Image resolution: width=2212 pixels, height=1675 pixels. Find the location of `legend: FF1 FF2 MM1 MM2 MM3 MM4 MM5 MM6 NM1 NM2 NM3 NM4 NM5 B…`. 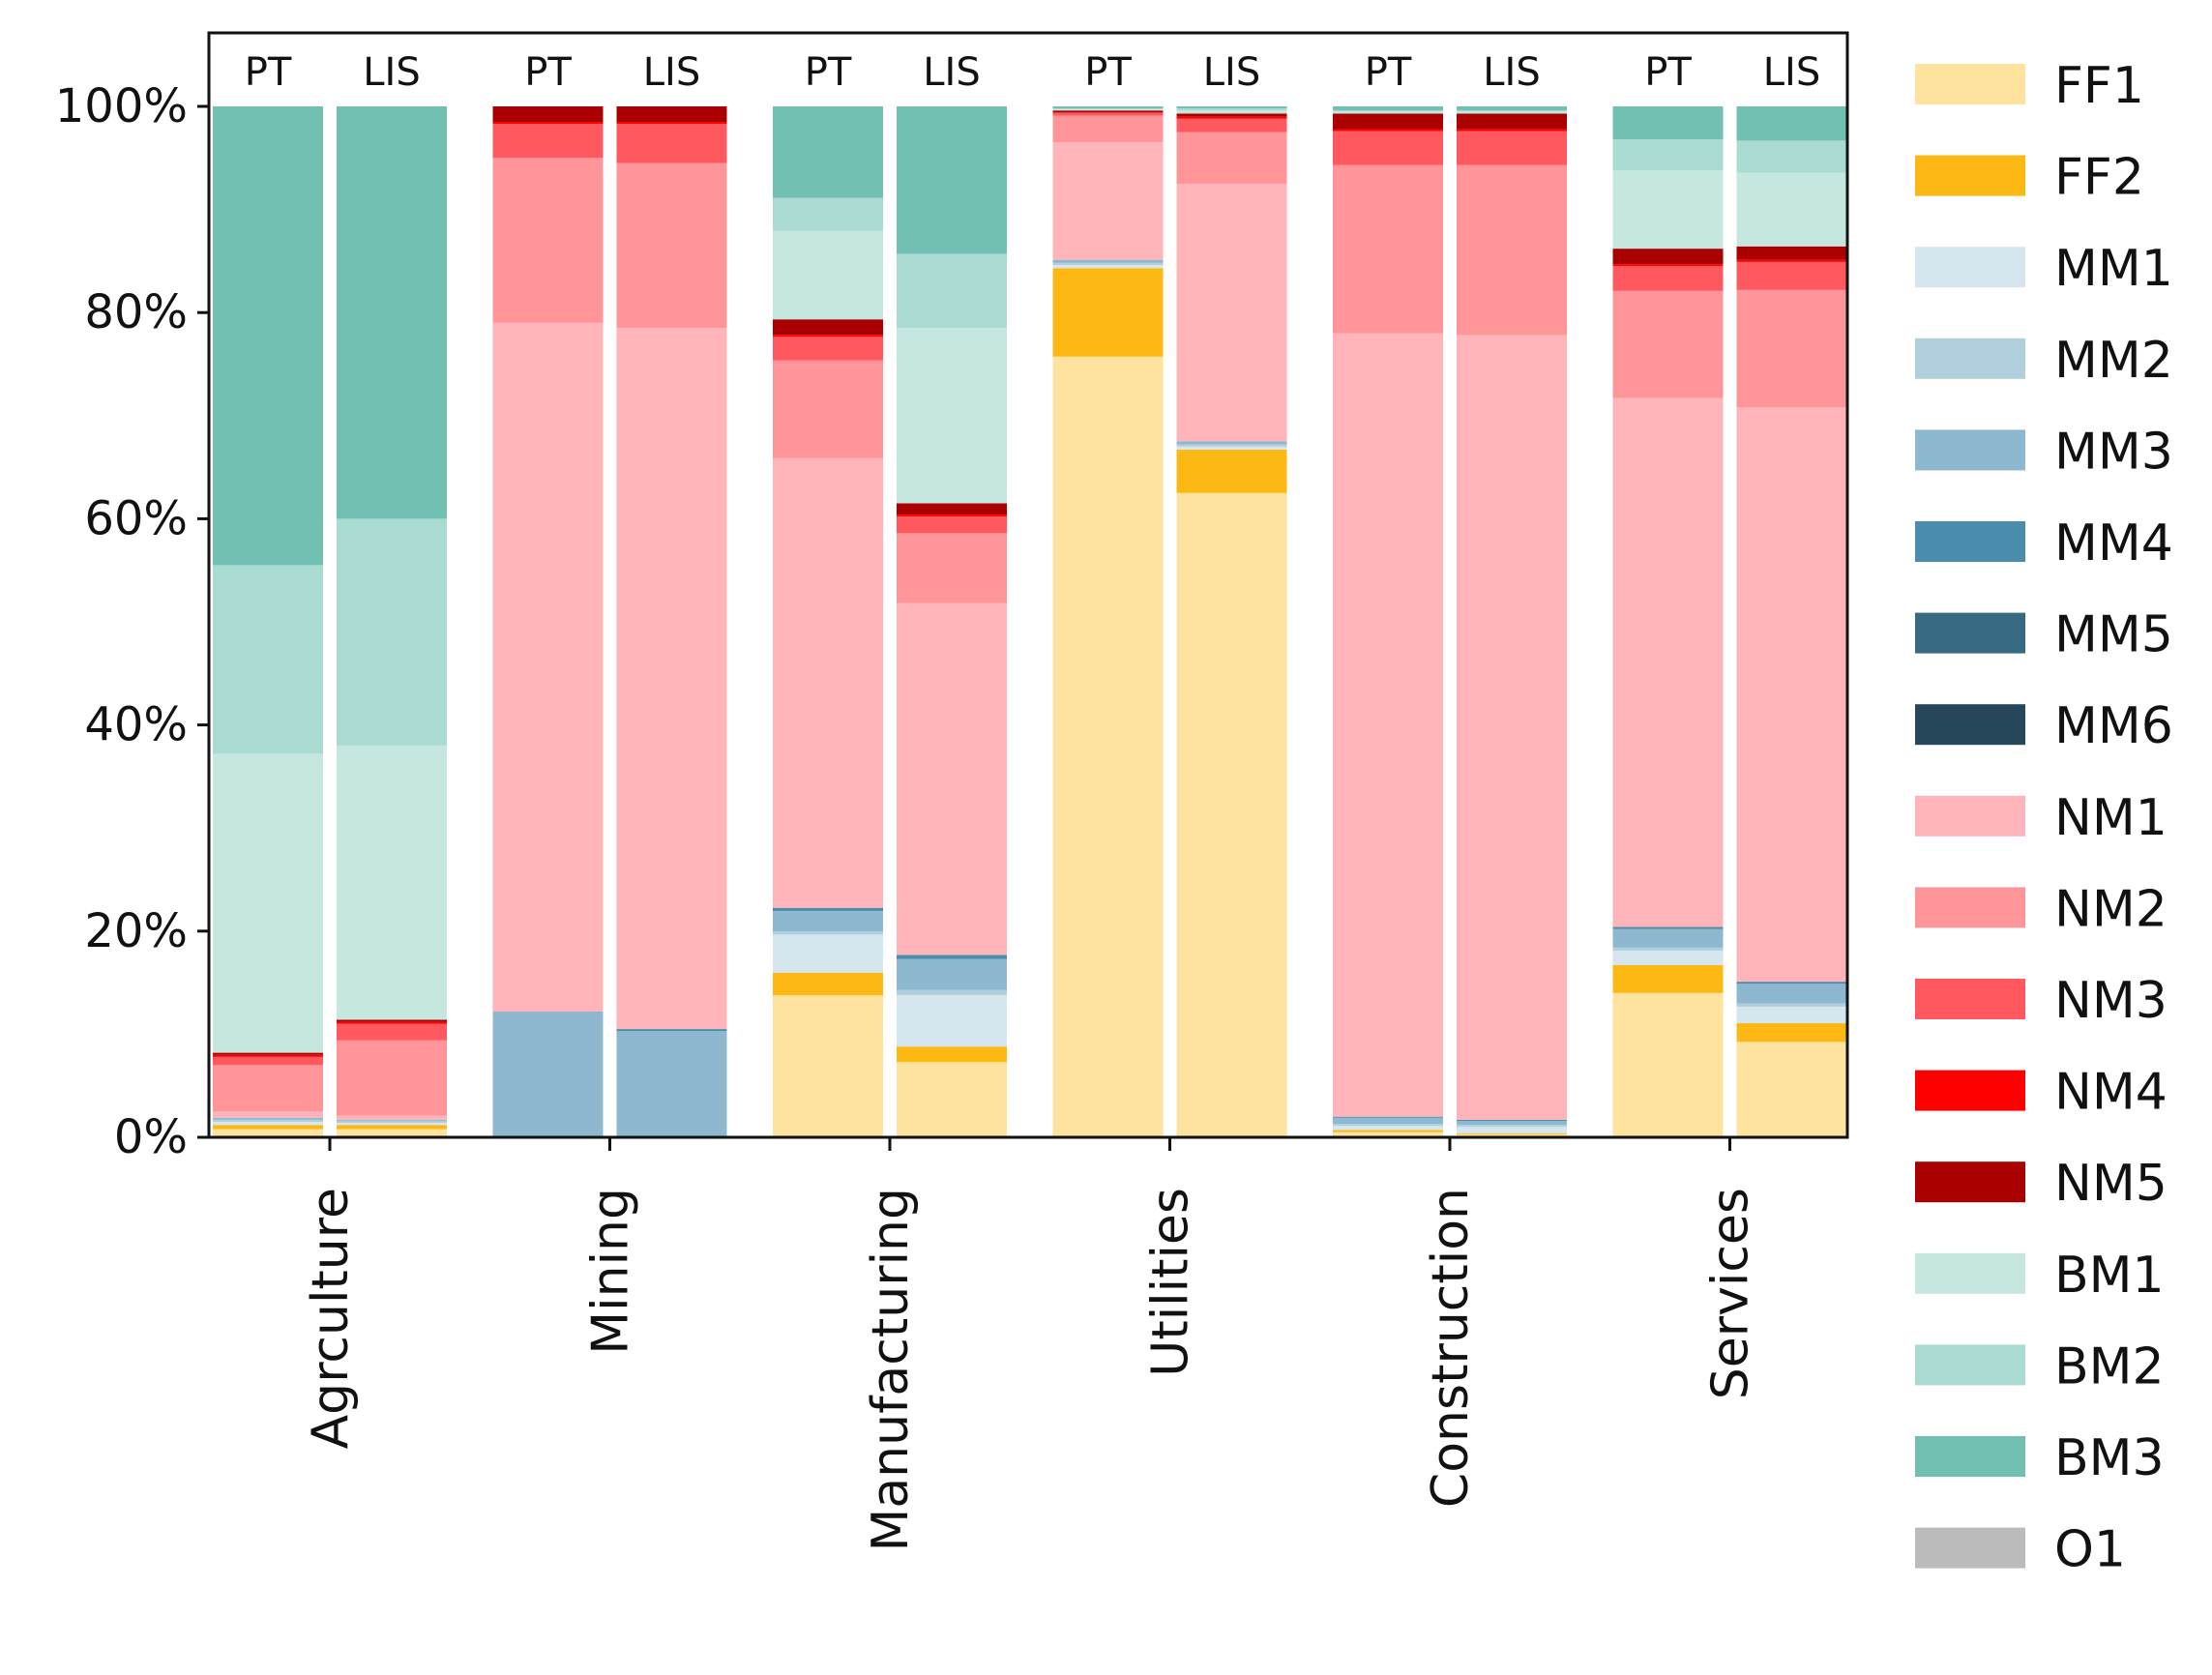

legend: FF1 FF2 MM1 MM2 MM3 MM4 MM5 MM6 NM1 NM2 NM3 NM4 NM5 B… is located at coordinates (2044, 818).